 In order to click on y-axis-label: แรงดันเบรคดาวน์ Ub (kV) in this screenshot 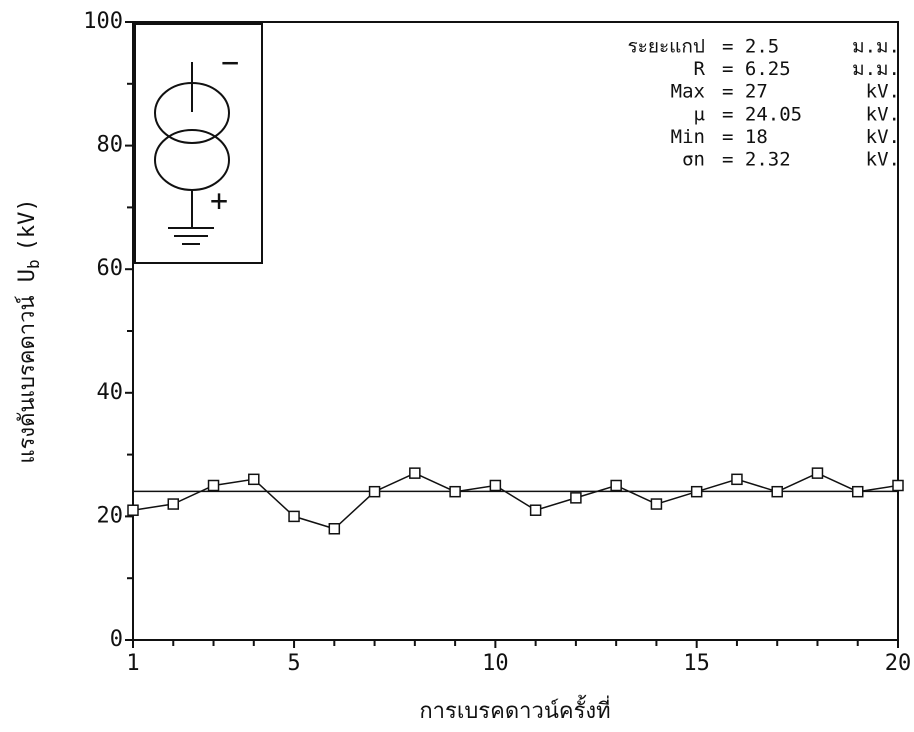, I will do `click(29, 330)`.